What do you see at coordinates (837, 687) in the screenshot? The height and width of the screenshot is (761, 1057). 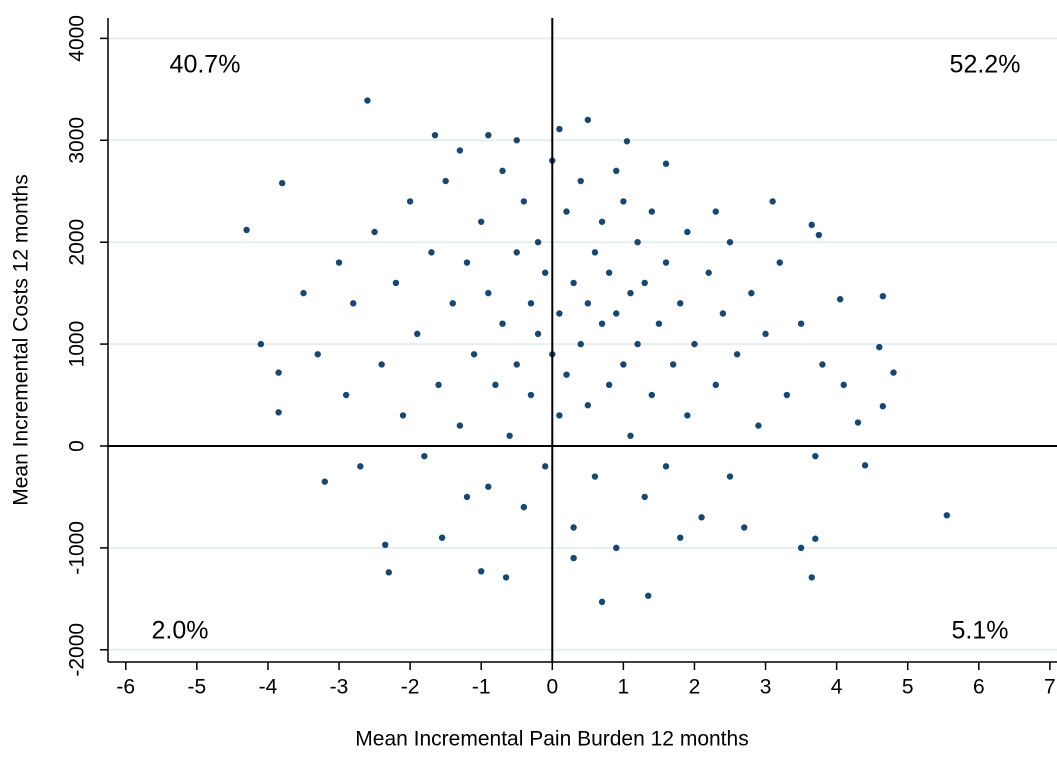 I see `x-tick-label: 4` at bounding box center [837, 687].